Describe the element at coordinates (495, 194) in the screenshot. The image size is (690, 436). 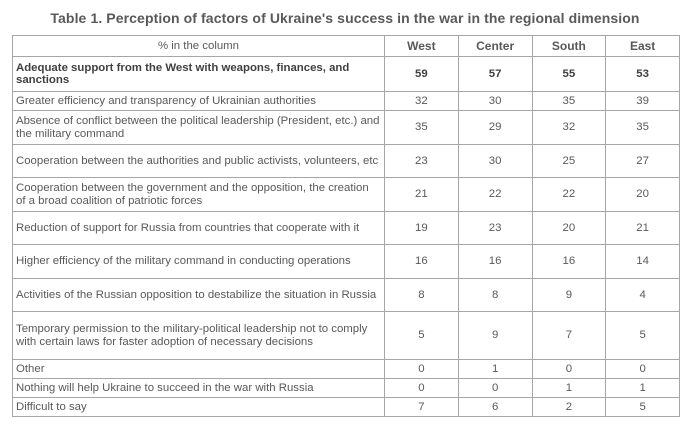
I see `cell-center: 22` at that location.